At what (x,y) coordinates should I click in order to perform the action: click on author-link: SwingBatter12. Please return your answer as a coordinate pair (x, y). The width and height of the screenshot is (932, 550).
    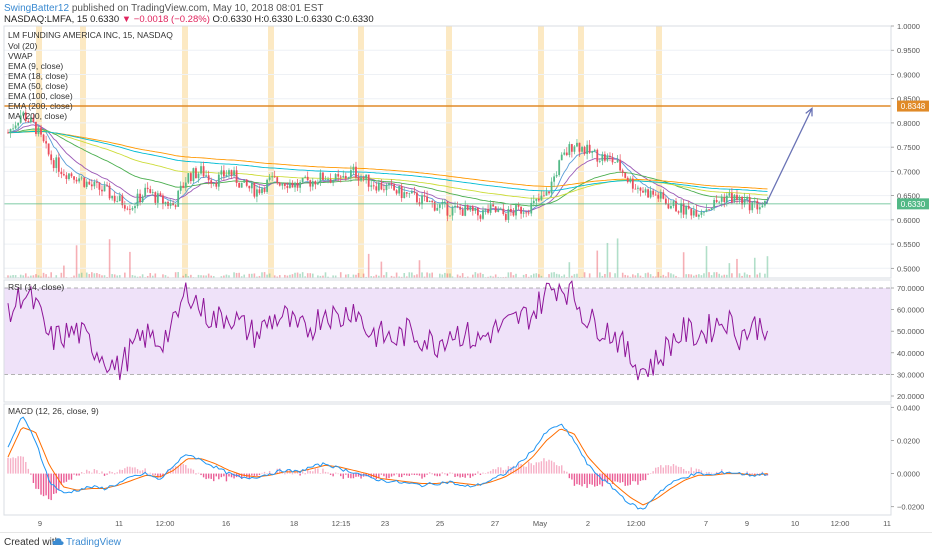
    Looking at the image, I should click on (37, 8).